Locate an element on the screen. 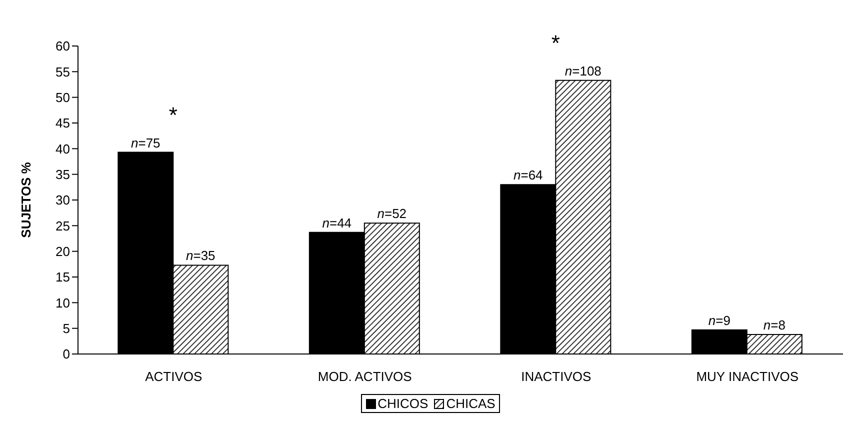 This screenshot has width=853, height=426. y-tick-label: 45 is located at coordinates (63, 123).